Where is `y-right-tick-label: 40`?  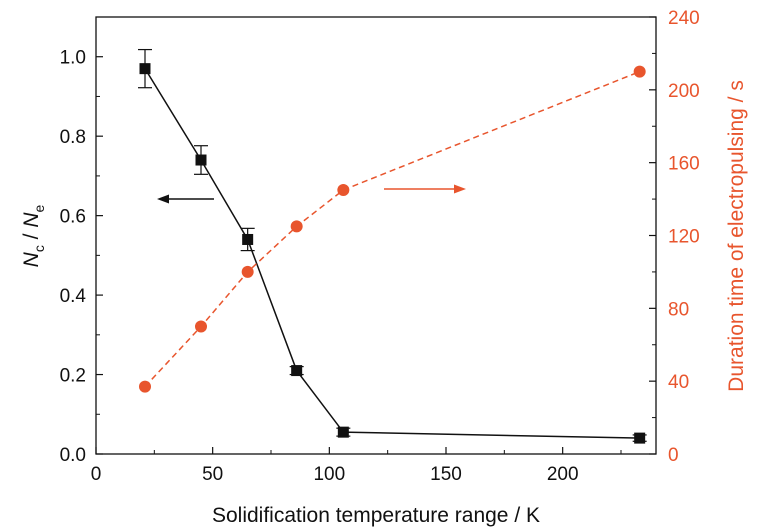
y-right-tick-label: 40 is located at coordinates (678, 382).